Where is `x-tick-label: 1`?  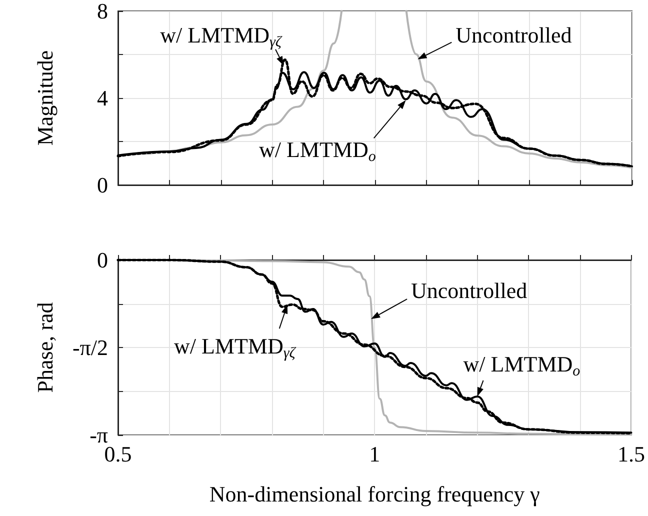
x-tick-label: 1 is located at coordinates (374, 454).